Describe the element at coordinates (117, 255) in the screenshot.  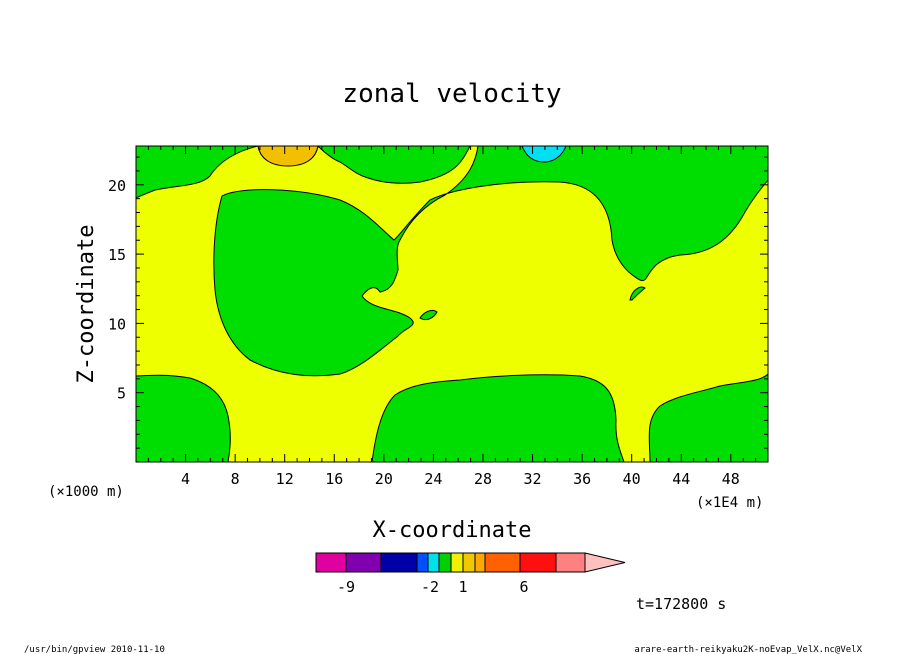
I see `y-tick-label: 15` at that location.